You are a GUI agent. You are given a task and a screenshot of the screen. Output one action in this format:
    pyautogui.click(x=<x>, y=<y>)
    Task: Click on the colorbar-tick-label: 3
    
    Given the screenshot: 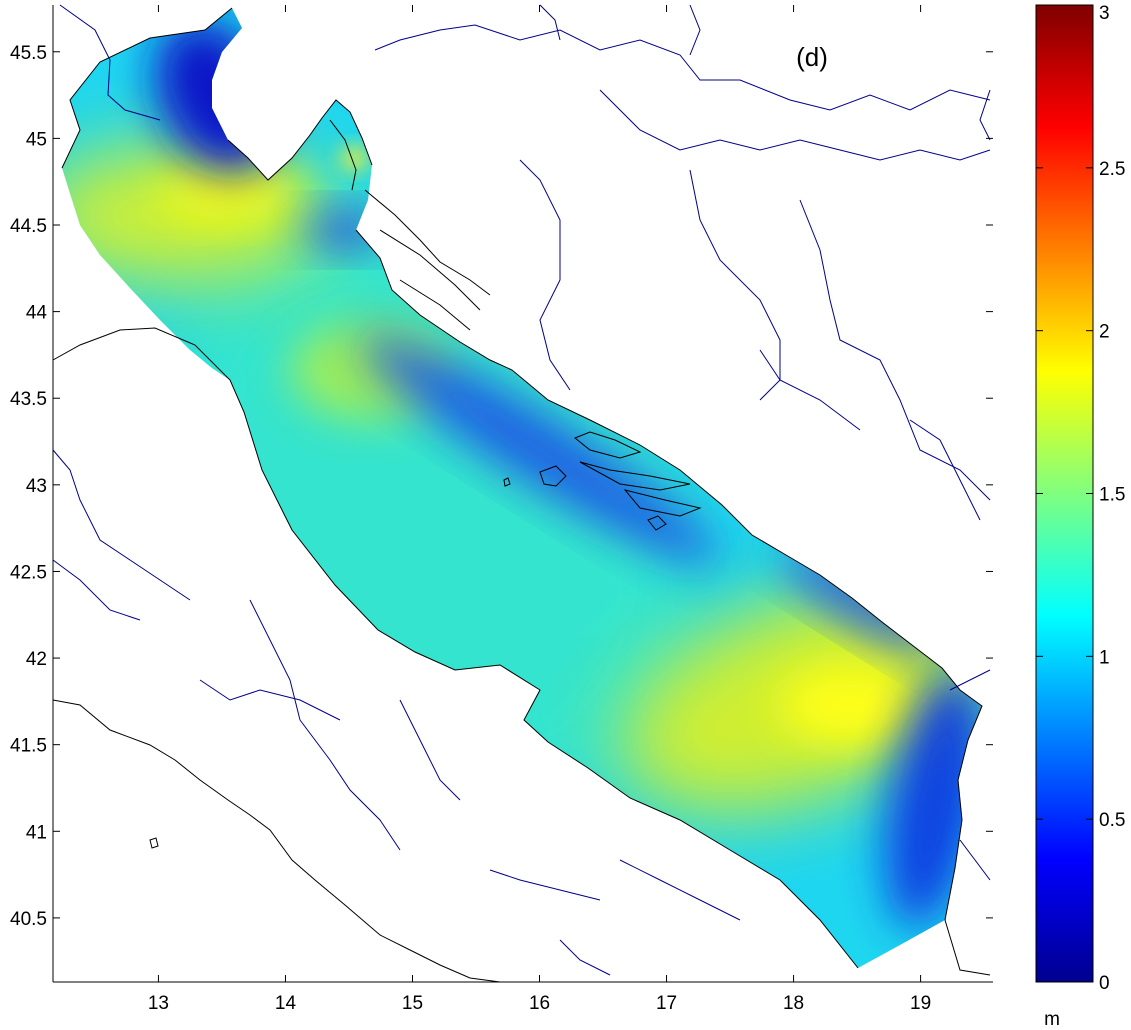 What is the action you would take?
    pyautogui.click(x=1104, y=13)
    